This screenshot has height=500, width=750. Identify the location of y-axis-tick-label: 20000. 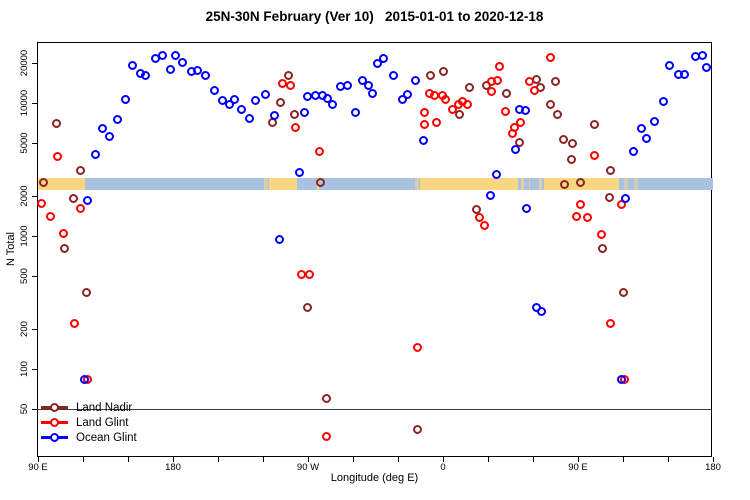
(24, 63).